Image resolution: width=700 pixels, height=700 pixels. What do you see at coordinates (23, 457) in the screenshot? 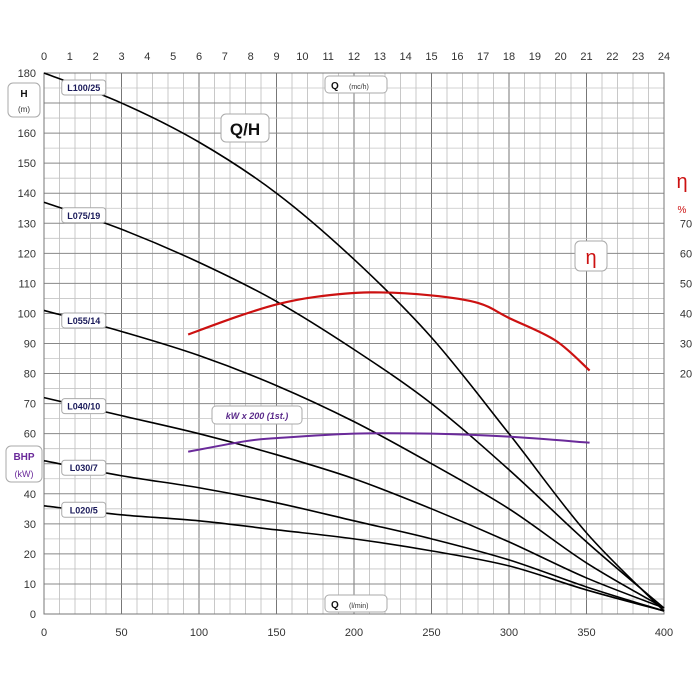
I see `bhp-label-main: BHP` at bounding box center [23, 457].